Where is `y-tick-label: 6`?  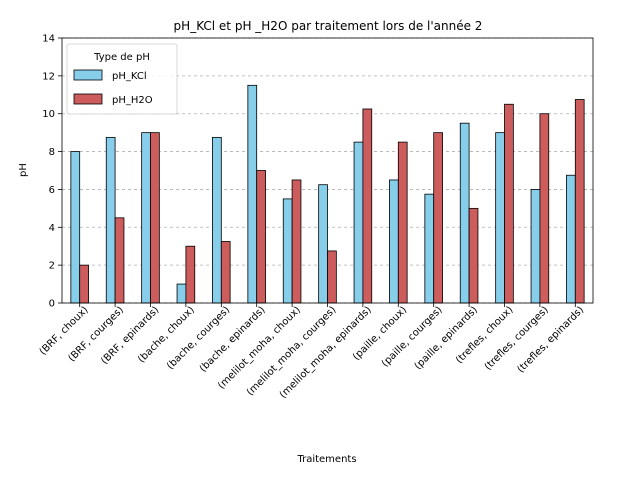 y-tick-label: 6 is located at coordinates (52, 190).